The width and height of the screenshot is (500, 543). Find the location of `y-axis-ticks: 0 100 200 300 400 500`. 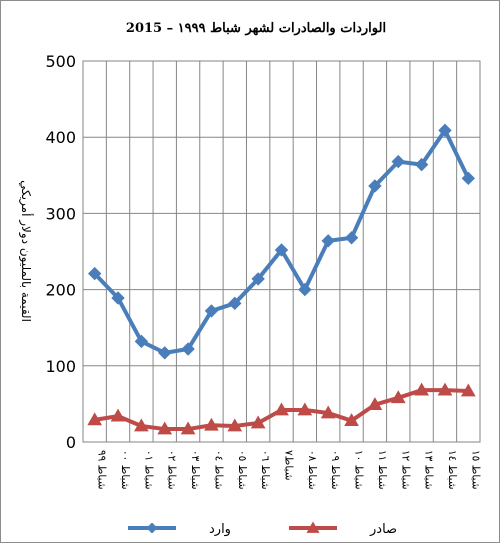

y-axis-ticks: 0 100 200 300 400 500 is located at coordinates (60, 252).